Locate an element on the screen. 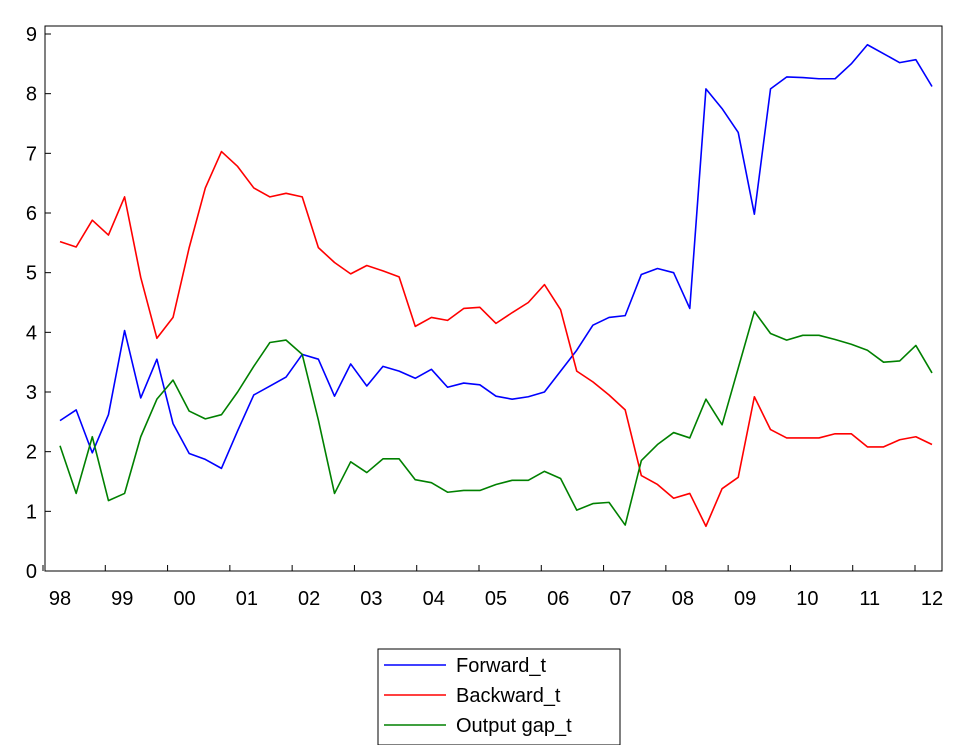  legend: Forward_t Backward_t Output gap_t is located at coordinates (499, 697).